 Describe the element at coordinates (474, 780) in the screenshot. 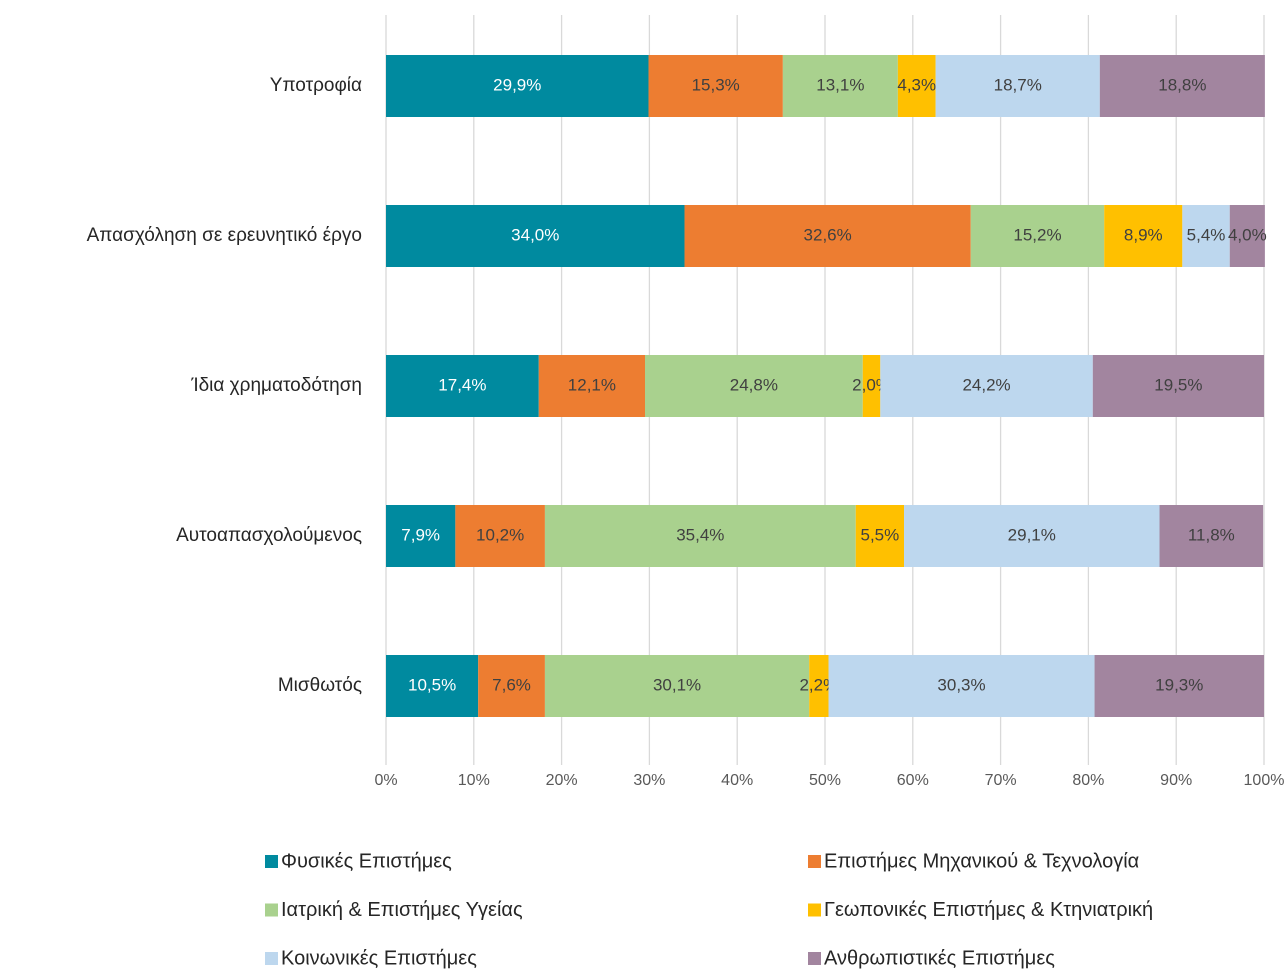

I see `x-tick-label: 10%` at that location.